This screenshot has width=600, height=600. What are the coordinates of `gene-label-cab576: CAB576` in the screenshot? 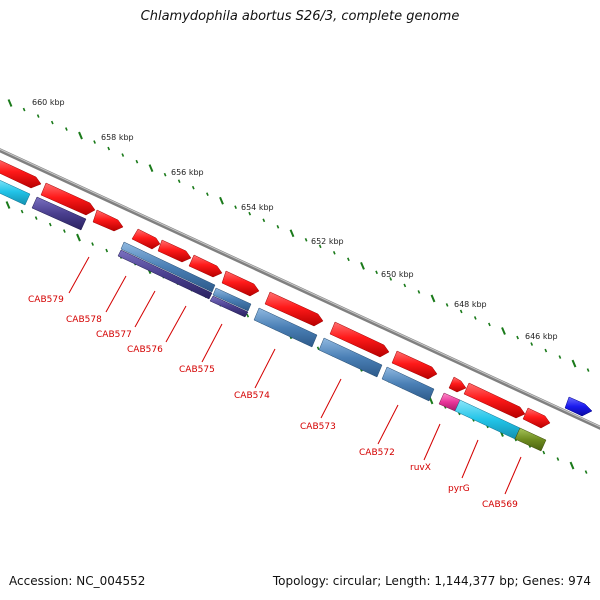 It's located at (145, 350).